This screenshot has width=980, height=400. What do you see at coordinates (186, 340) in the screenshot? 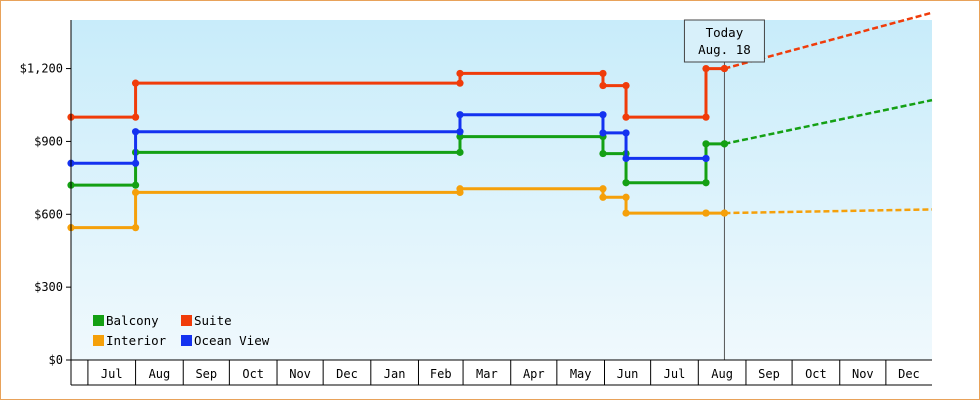
I see `legend-swatch-ocean-view` at bounding box center [186, 340].